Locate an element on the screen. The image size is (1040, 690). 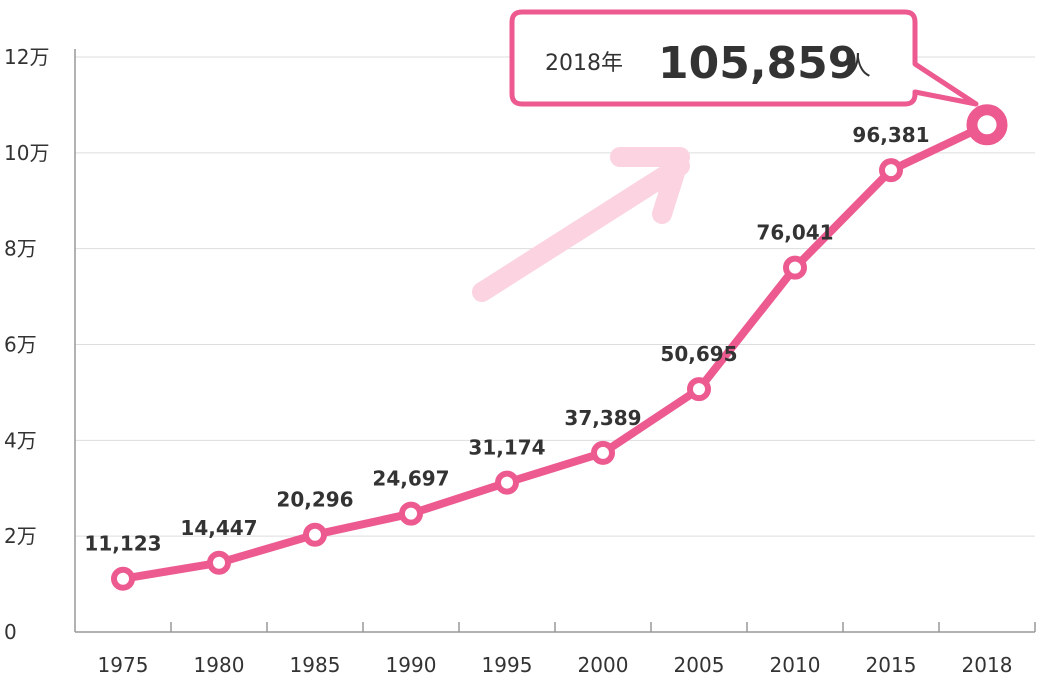
data-label: 11,123 is located at coordinates (122, 544).